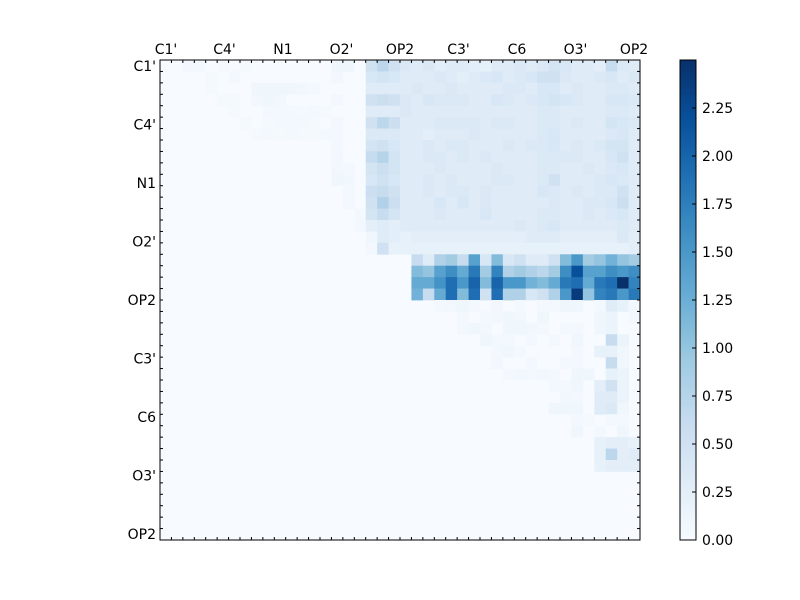  What do you see at coordinates (142, 301) in the screenshot?
I see `y-tick-labels: C1' C4' N1 O2' OP2 C3' C6 O3' OP2` at bounding box center [142, 301].